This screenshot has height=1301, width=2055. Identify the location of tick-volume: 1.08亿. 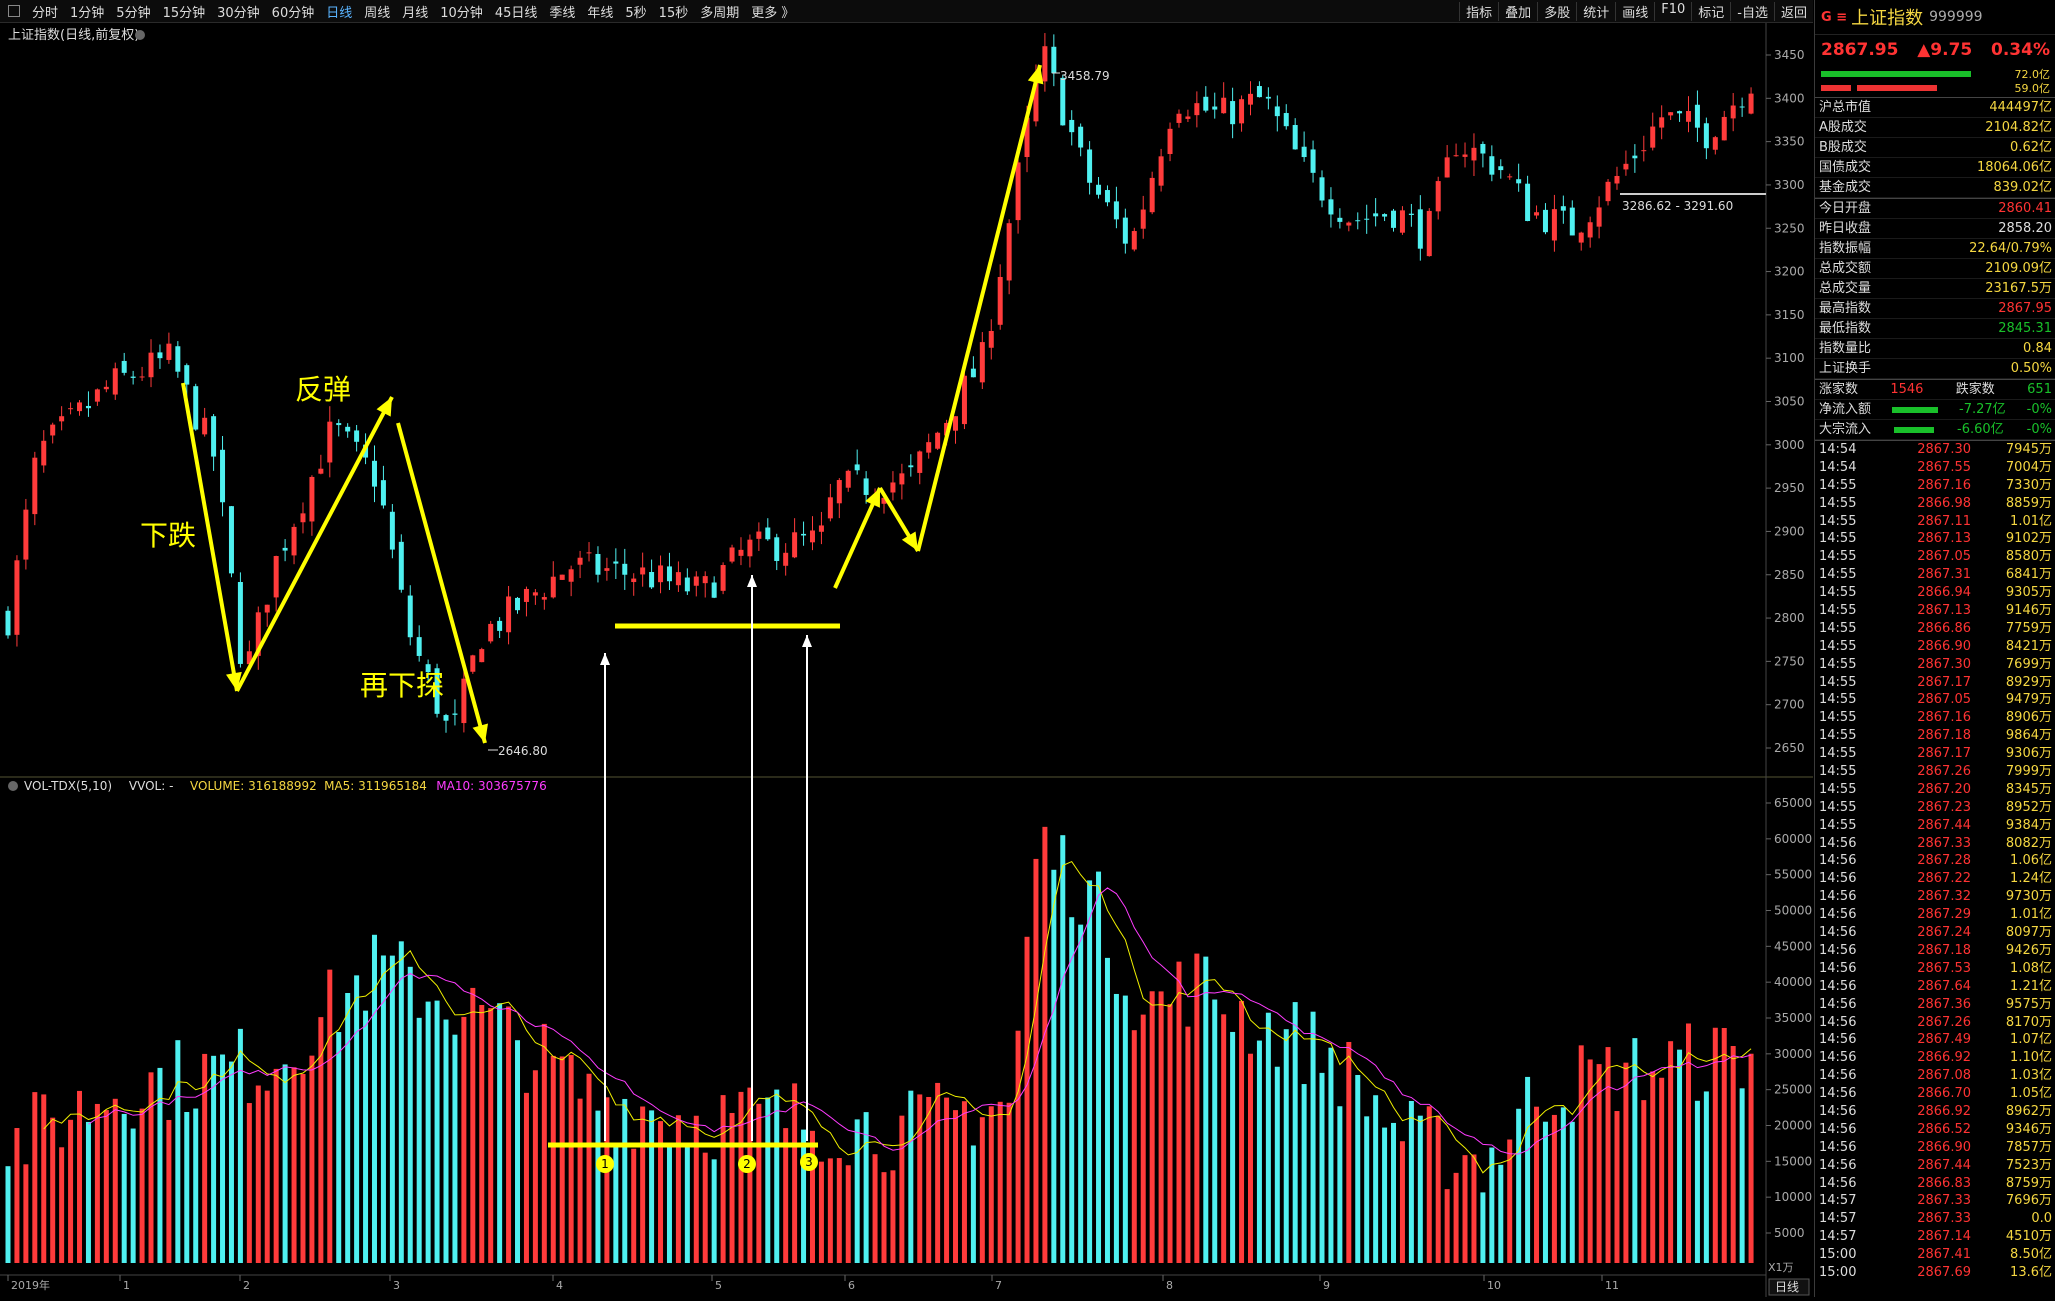
(2031, 968).